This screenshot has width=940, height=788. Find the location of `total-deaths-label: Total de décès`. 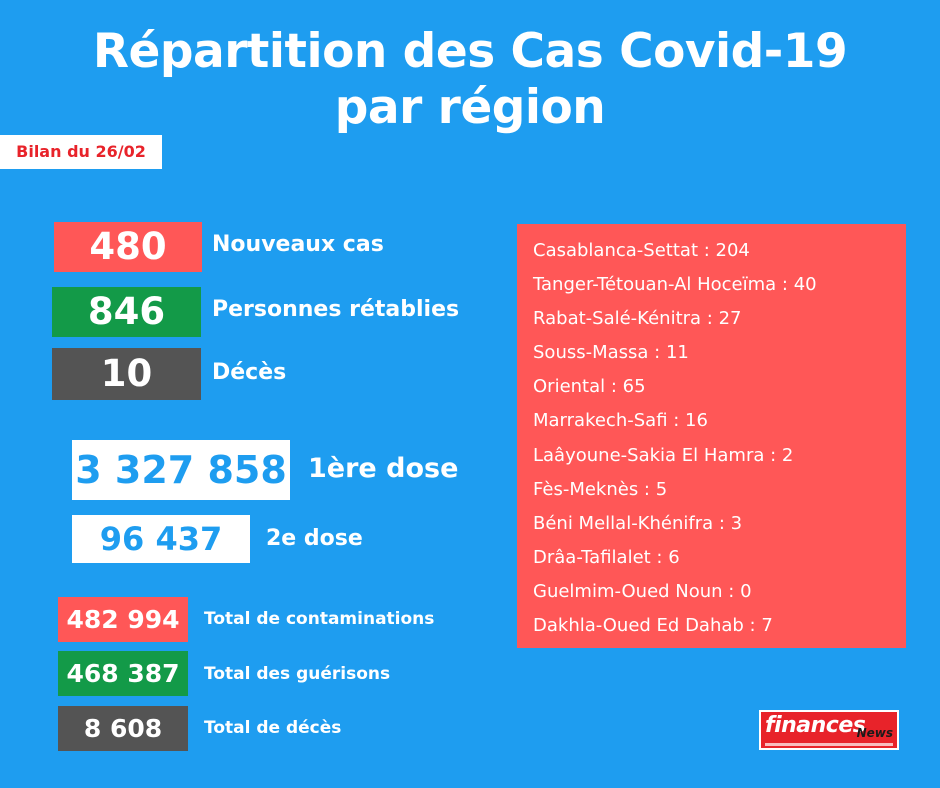

total-deaths-label: Total de décès is located at coordinates (273, 728).